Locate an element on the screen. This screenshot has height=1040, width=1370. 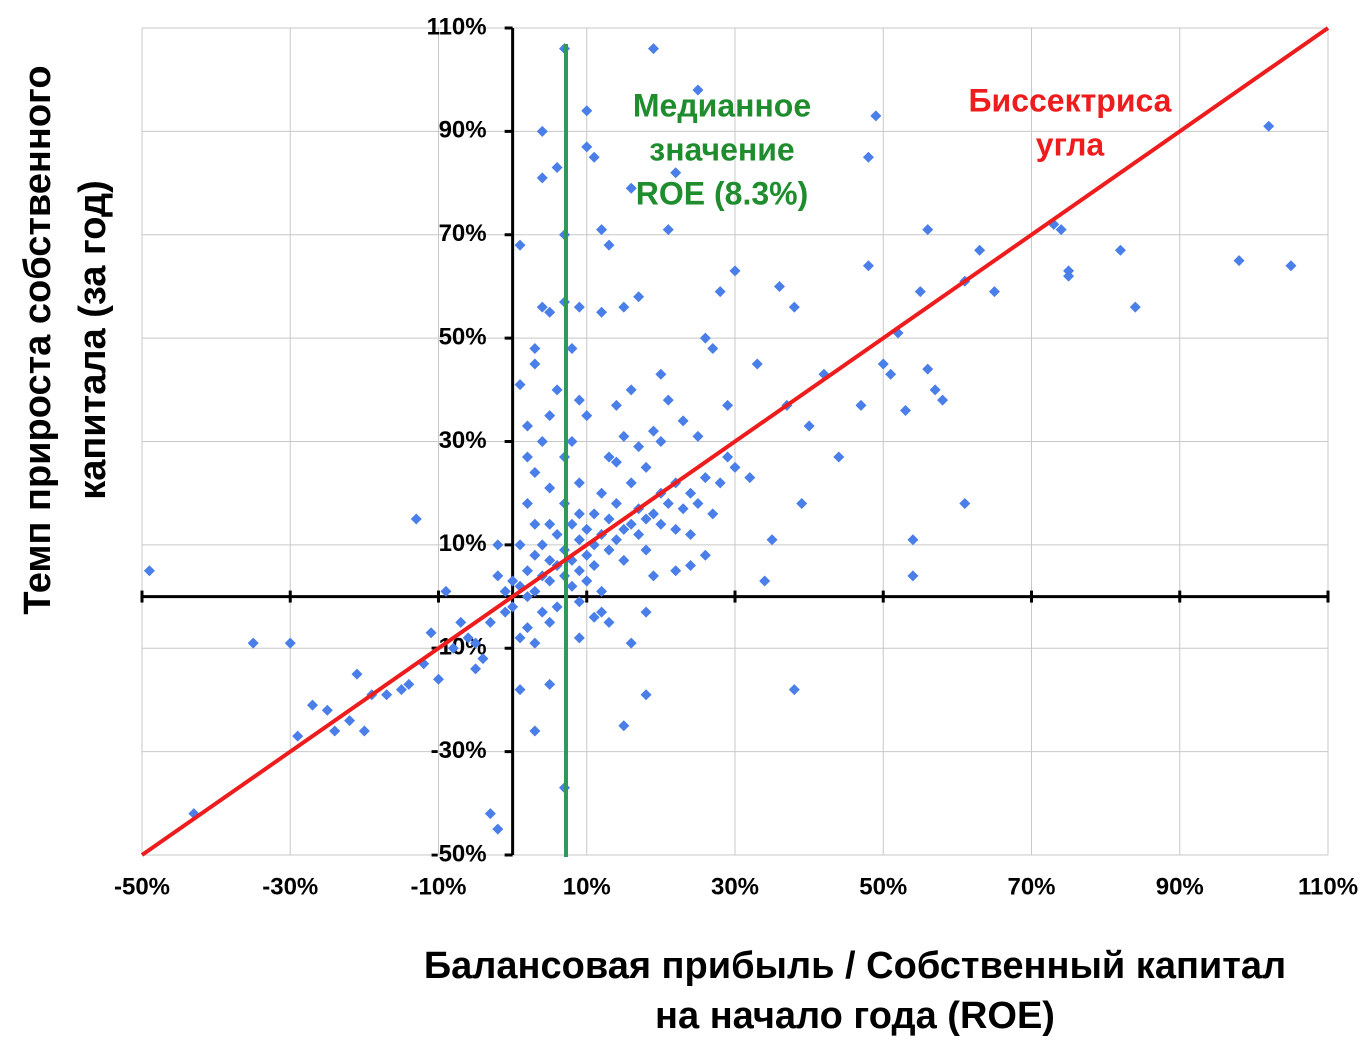
y-tick-label: 90% is located at coordinates (463, 130).